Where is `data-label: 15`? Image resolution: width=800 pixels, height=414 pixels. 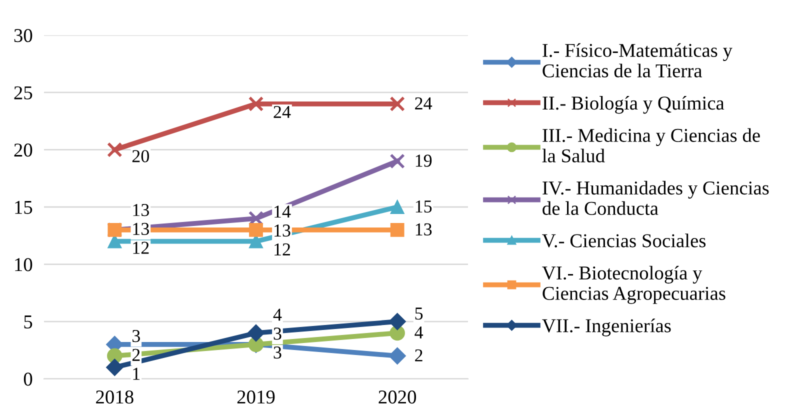 data-label: 15 is located at coordinates (424, 206).